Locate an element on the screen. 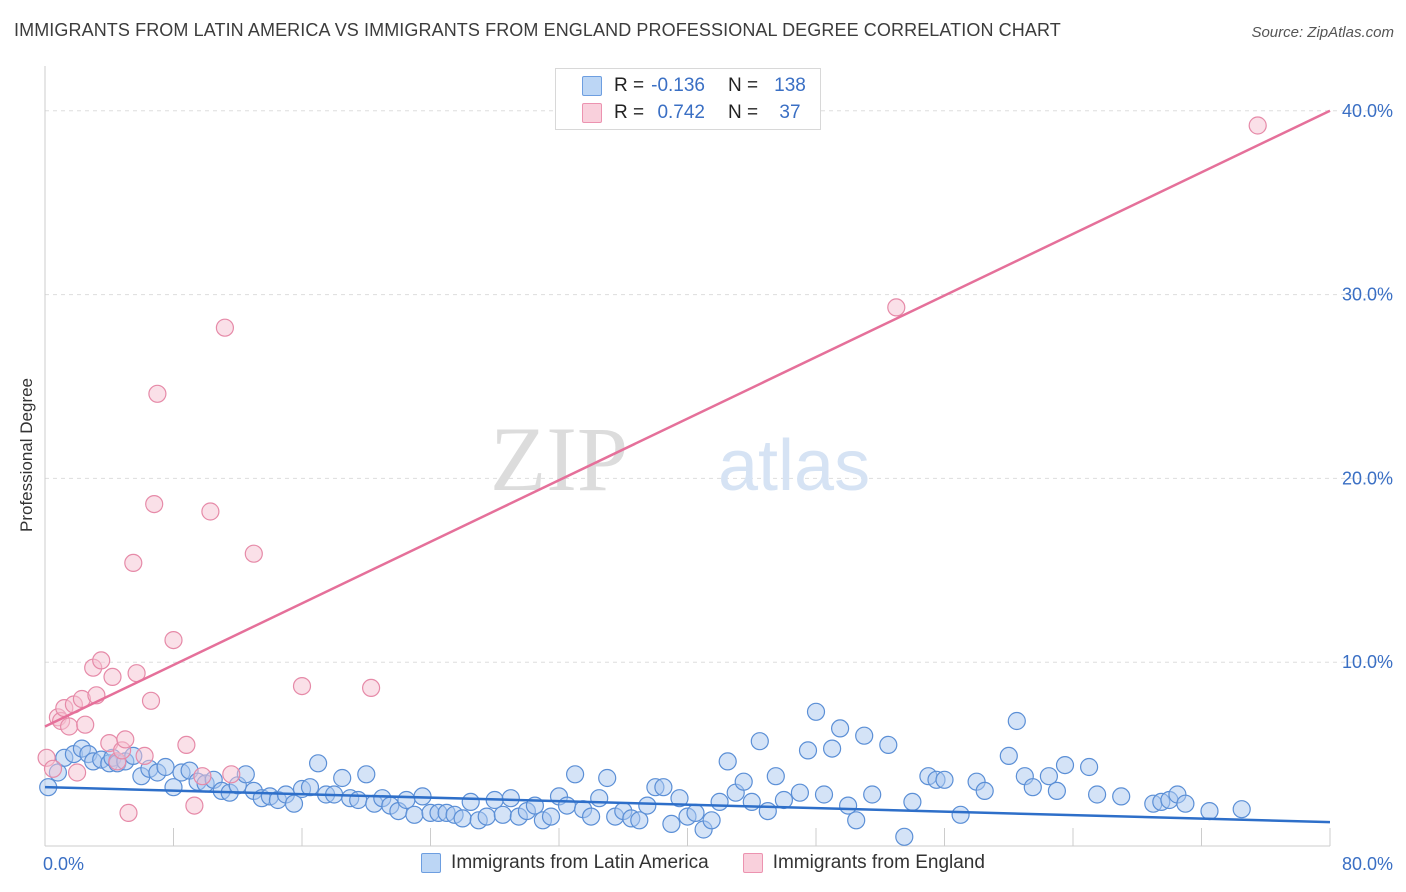  legend-label-england: Immigrants from England is located at coordinates (878, 862).